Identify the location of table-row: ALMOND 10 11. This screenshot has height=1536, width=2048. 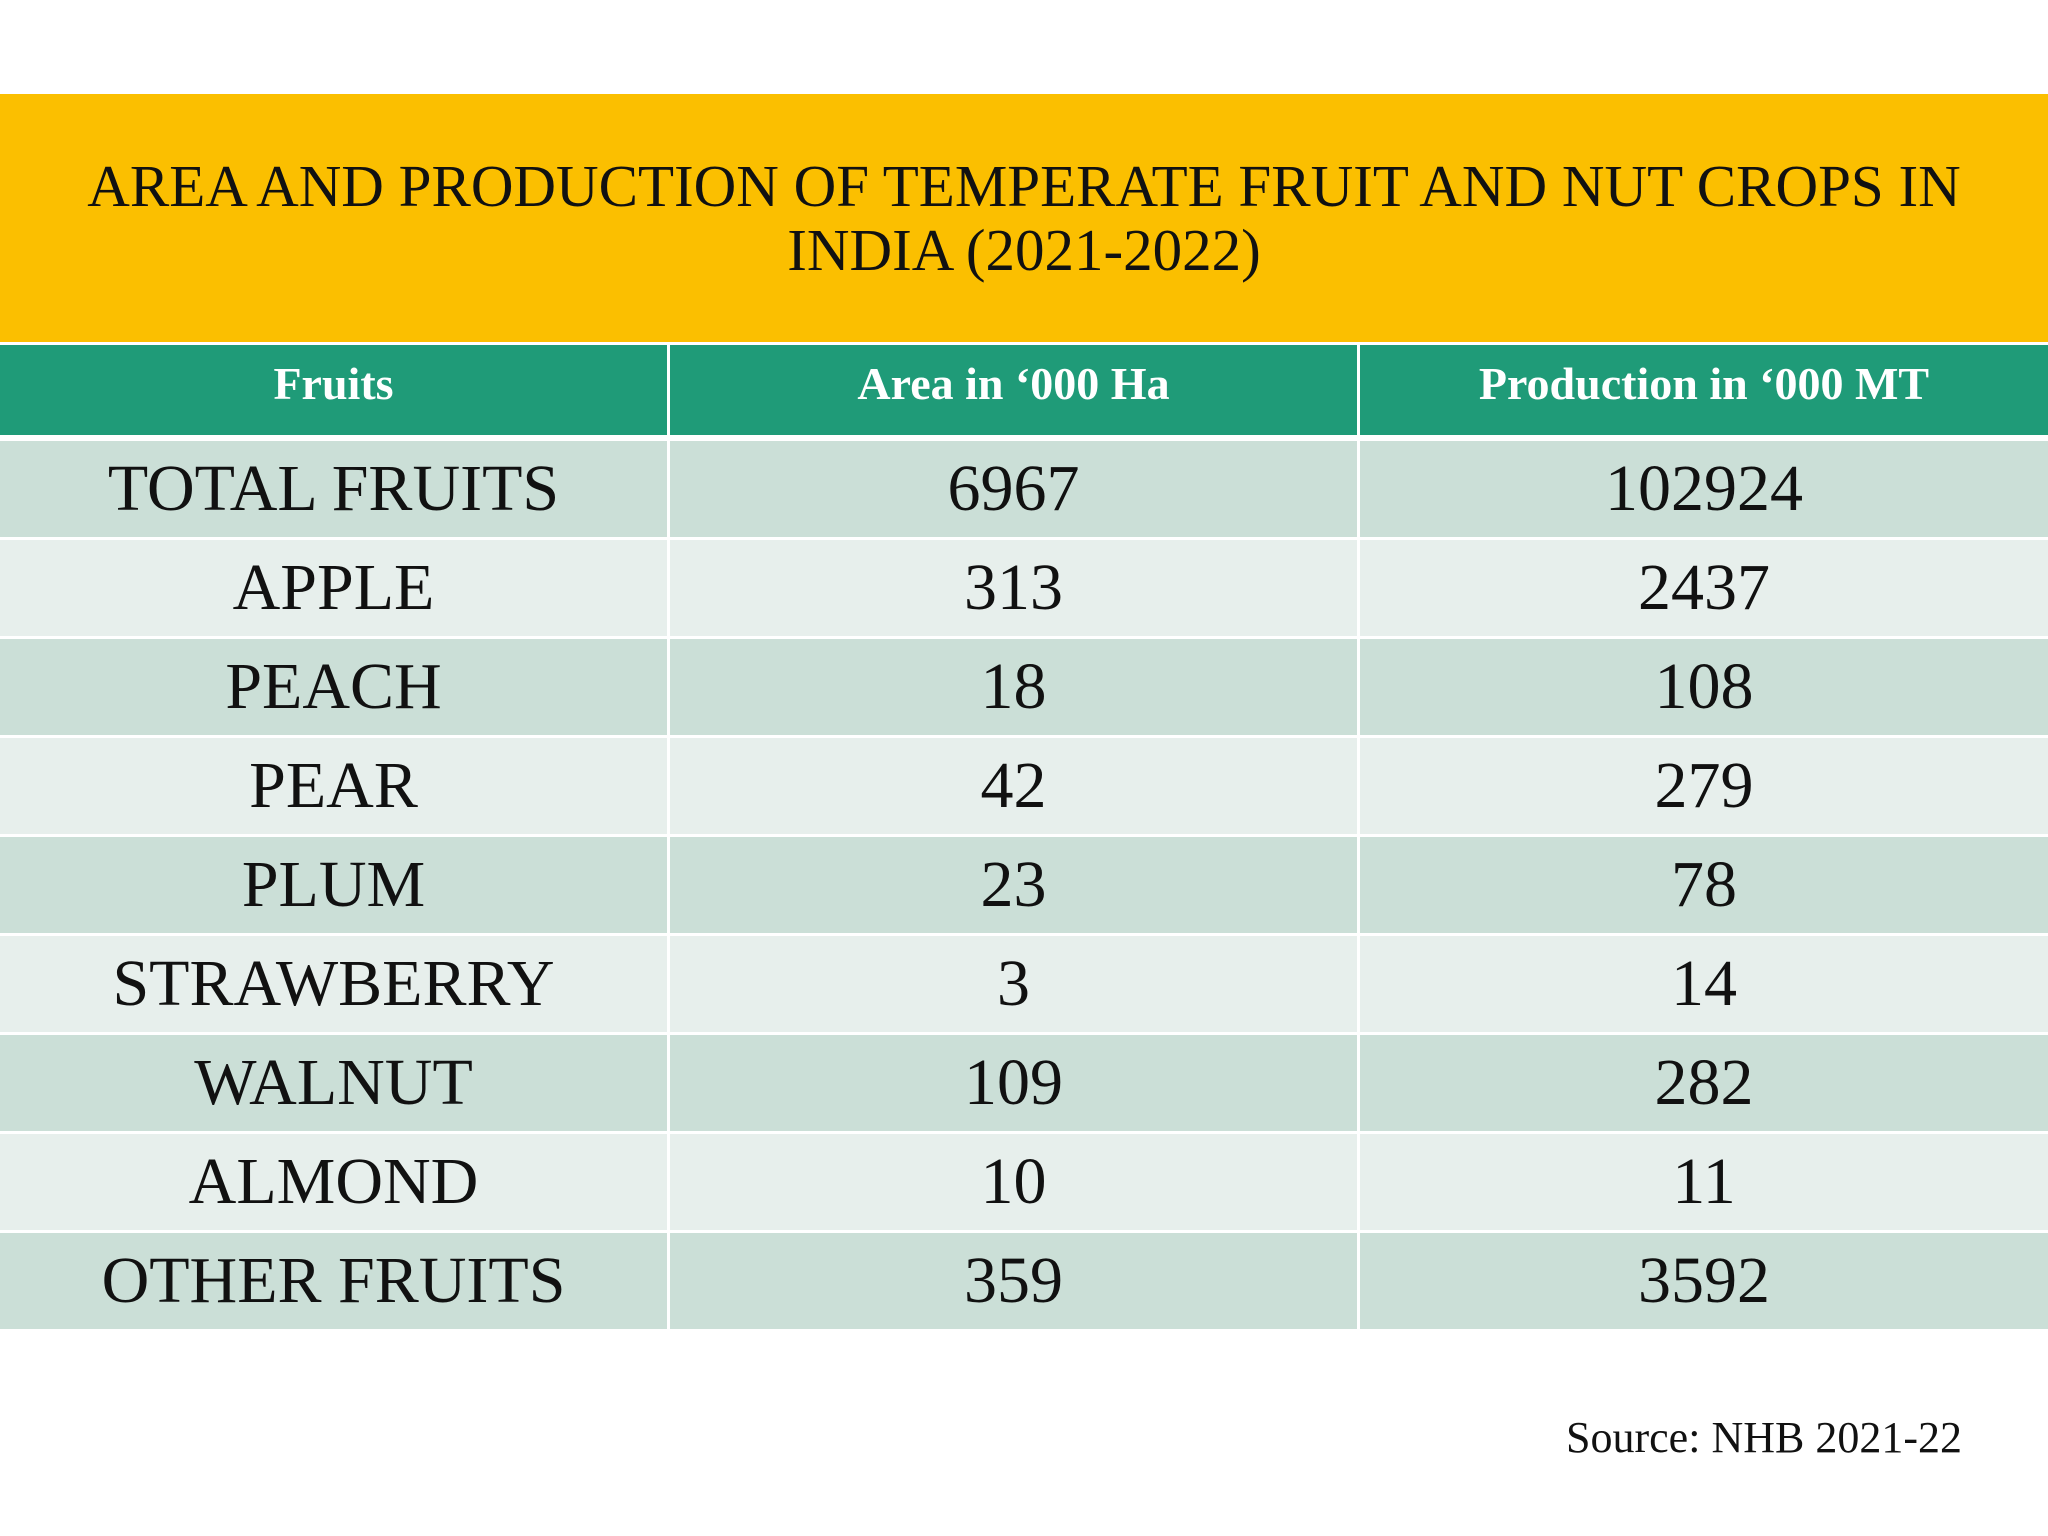
(1024, 1183).